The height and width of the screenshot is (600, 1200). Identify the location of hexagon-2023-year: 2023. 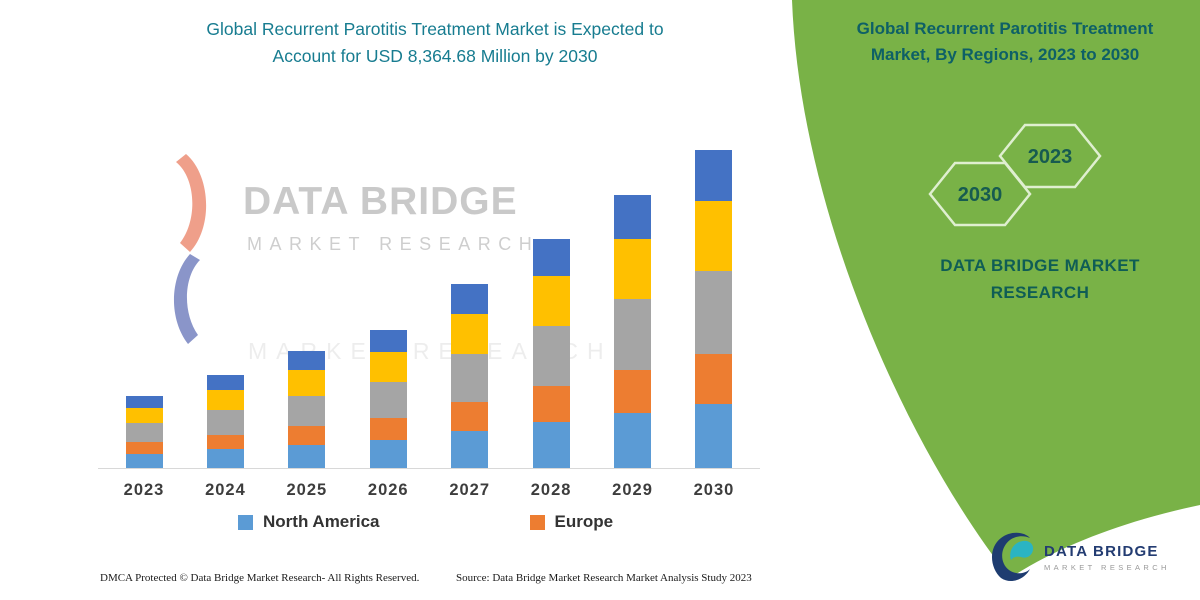
(1050, 157).